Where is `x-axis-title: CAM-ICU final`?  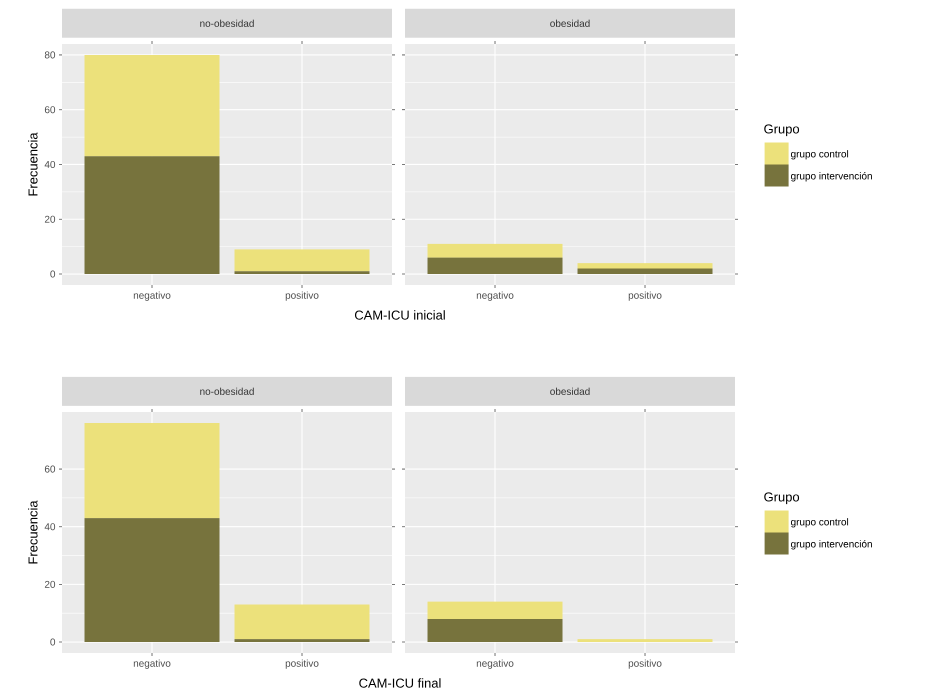 x-axis-title: CAM-ICU final is located at coordinates (400, 683).